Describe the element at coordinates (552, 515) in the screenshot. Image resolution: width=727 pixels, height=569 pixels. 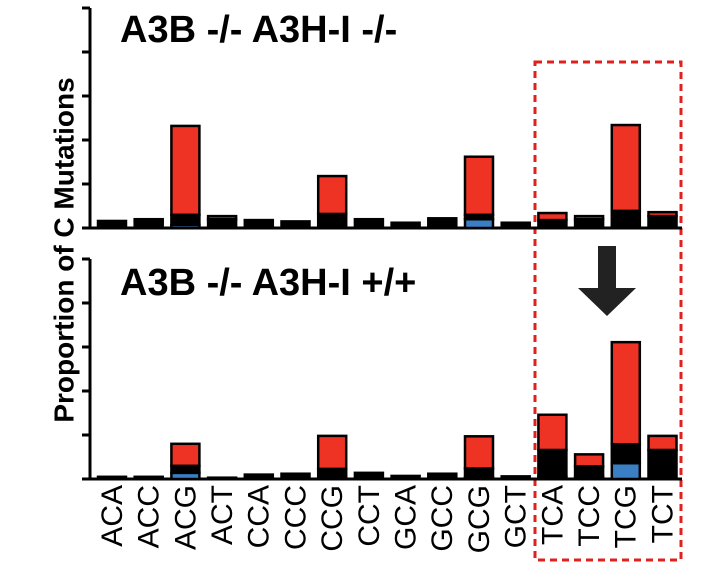
I see `x-tick-label: TCA` at that location.